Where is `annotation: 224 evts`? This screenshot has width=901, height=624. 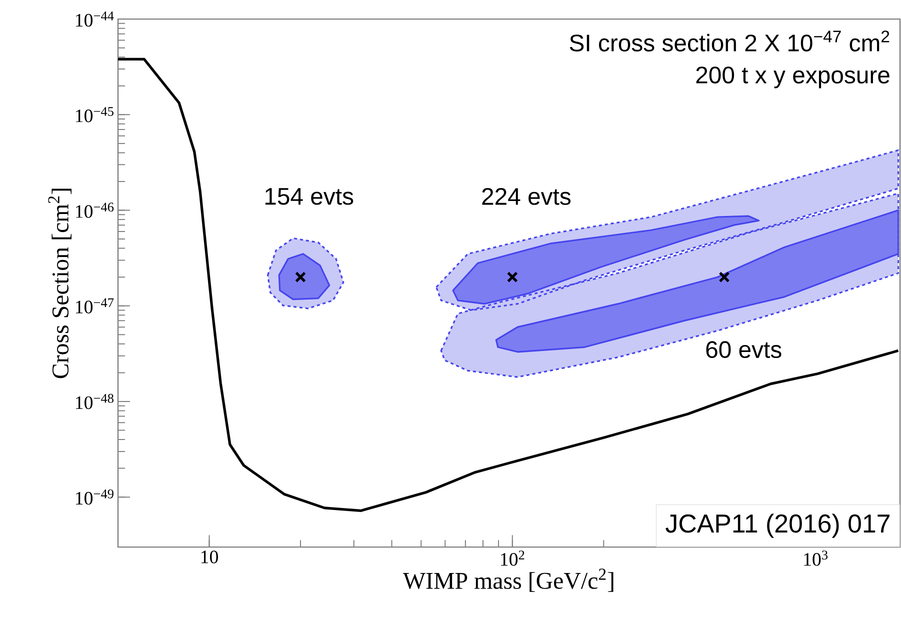 annotation: 224 evts is located at coordinates (526, 196).